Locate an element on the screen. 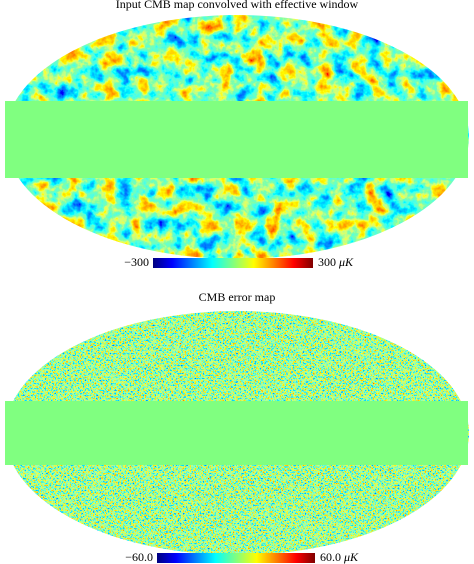 The image size is (474, 564). colorbar-label: −60.0 is located at coordinates (139, 557).